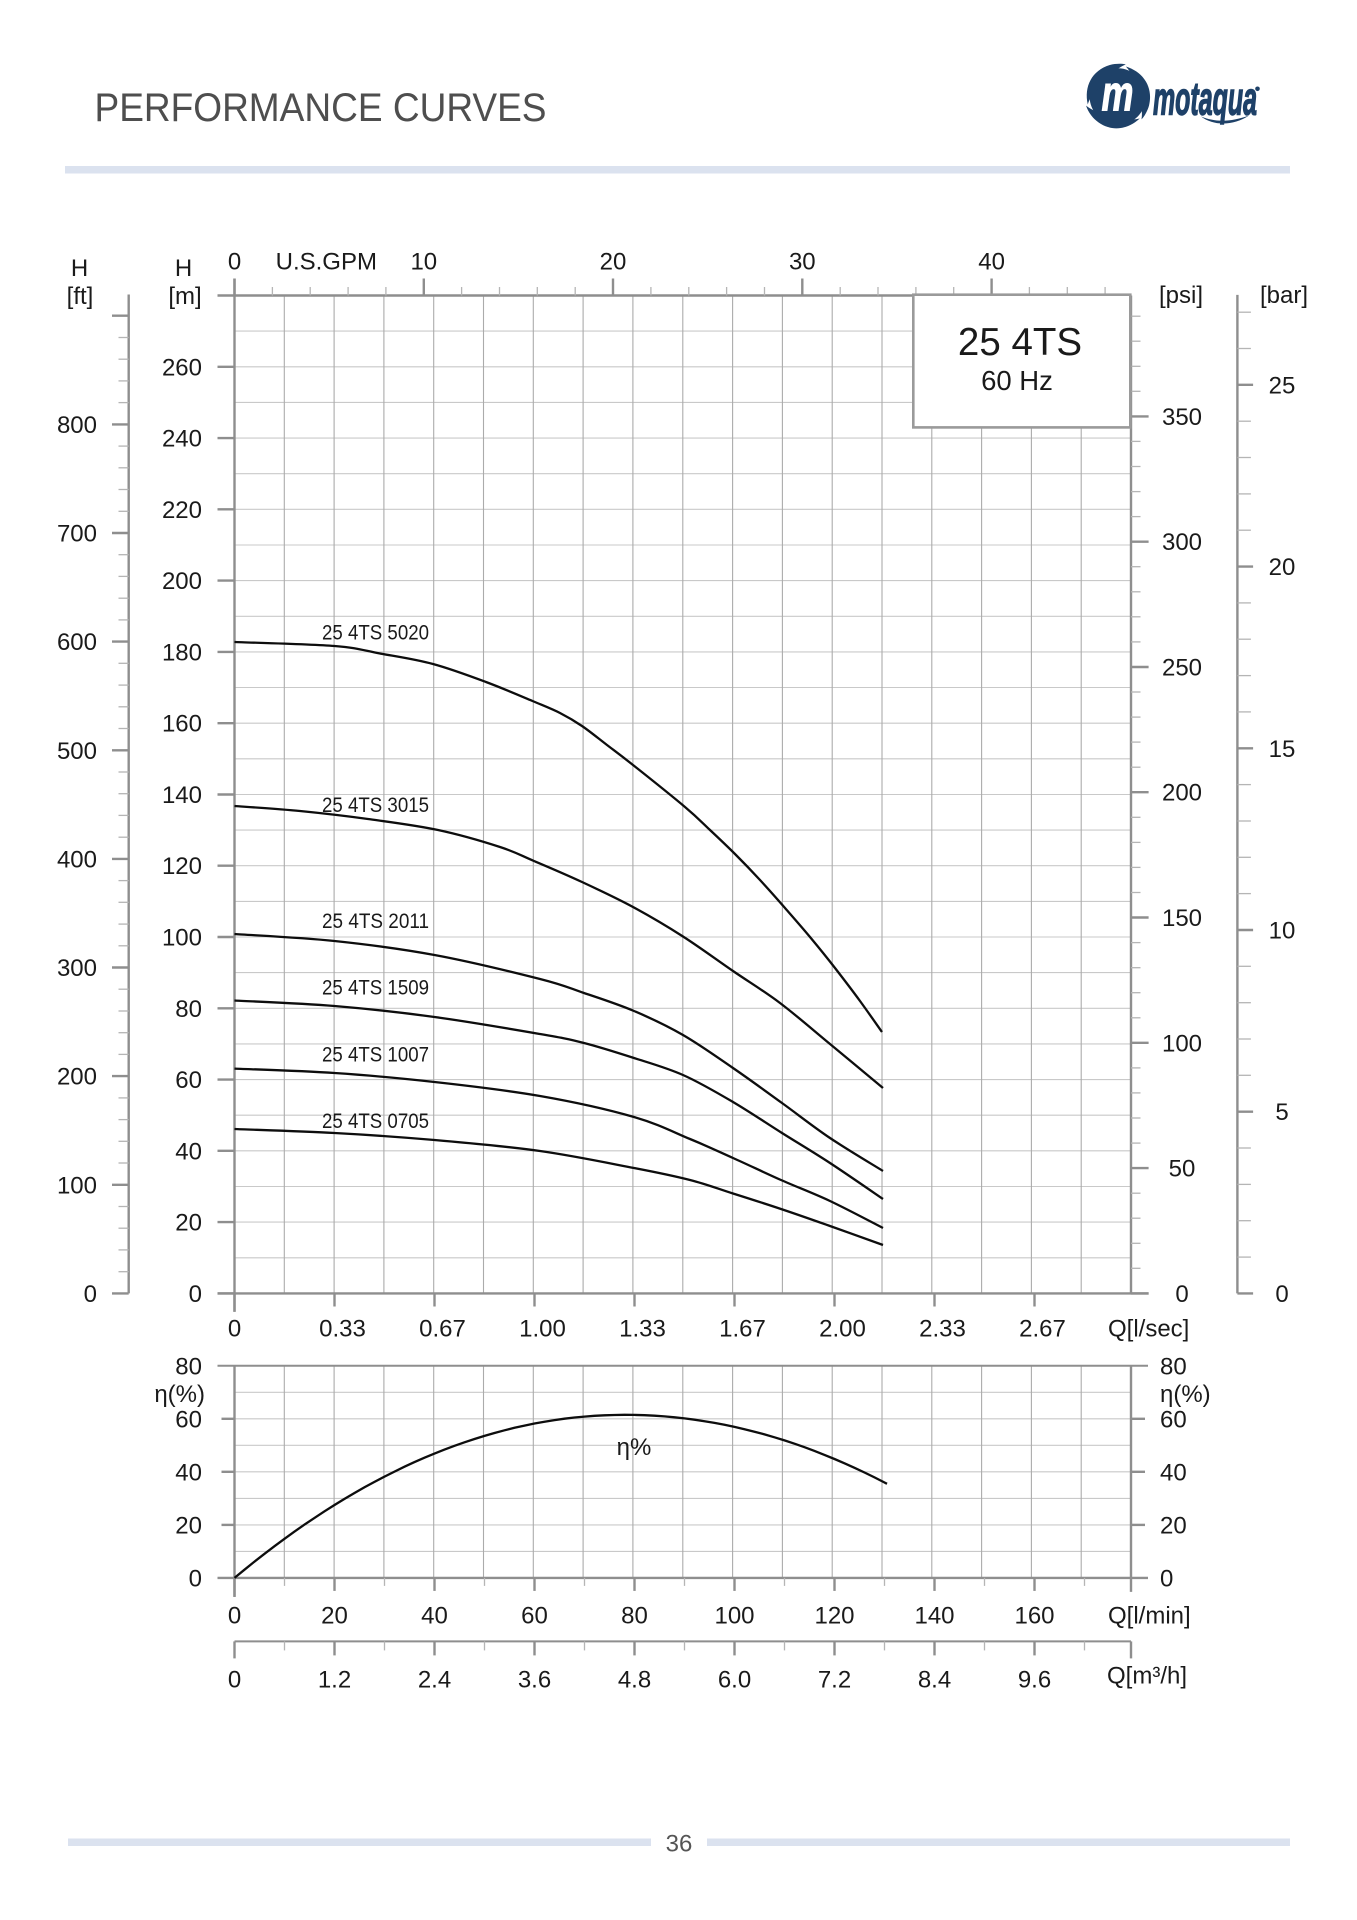  What do you see at coordinates (375, 1054) in the screenshot?
I see `svg-text: 25 4TS 1007` at bounding box center [375, 1054].